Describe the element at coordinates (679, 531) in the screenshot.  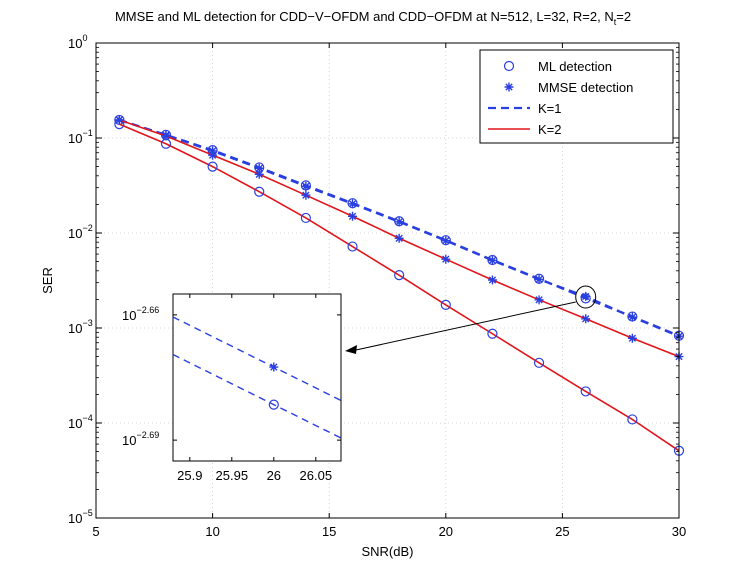
I see `x-tick-label: 30` at that location.